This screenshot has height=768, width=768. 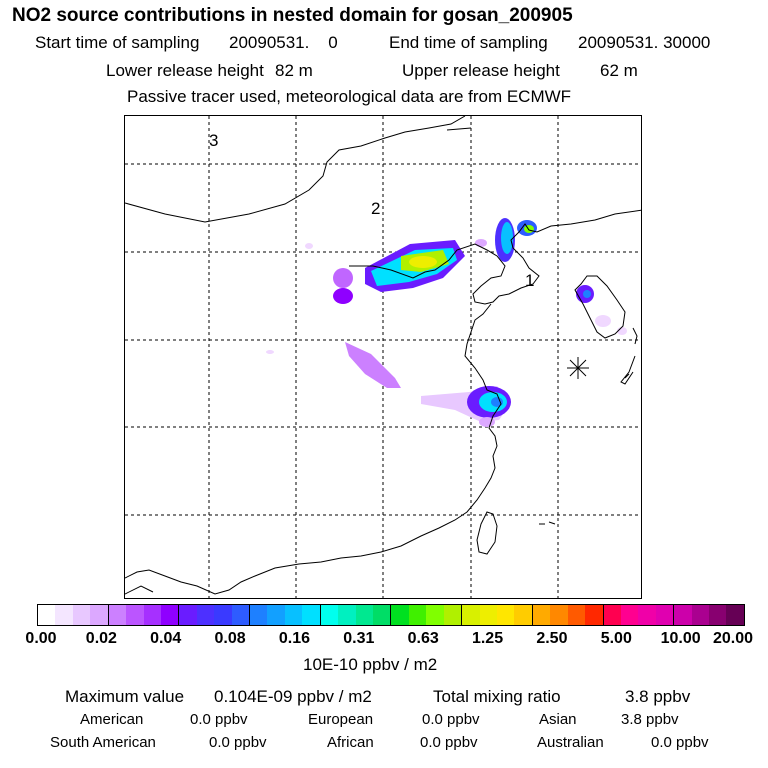 I want to click on receptor-star-icon, so click(x=578, y=368).